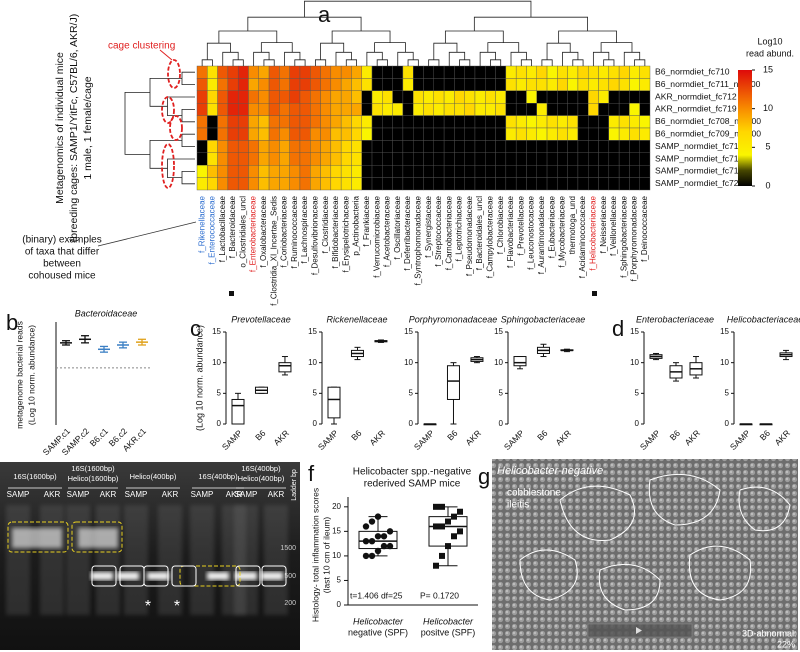 Image resolution: width=800 pixels, height=652 pixels. What do you see at coordinates (238, 411) in the screenshot?
I see `box` at bounding box center [238, 411].